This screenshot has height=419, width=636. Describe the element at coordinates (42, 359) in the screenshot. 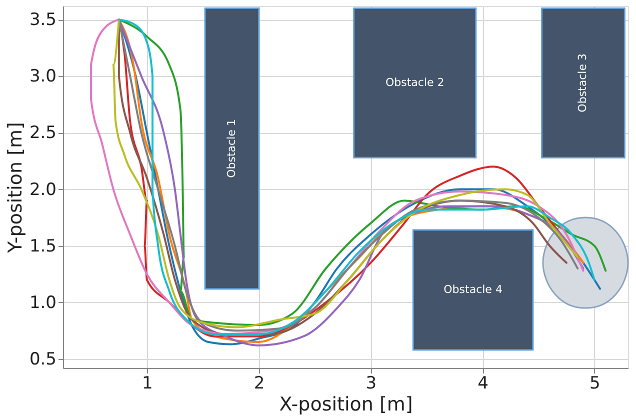

I see `y-tick-label: 0.5` at that location.